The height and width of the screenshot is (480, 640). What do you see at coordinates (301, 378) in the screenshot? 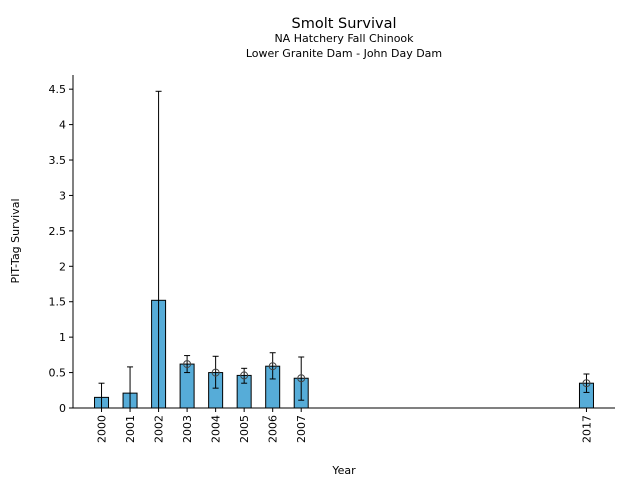
I see `point-marker-2007` at bounding box center [301, 378].